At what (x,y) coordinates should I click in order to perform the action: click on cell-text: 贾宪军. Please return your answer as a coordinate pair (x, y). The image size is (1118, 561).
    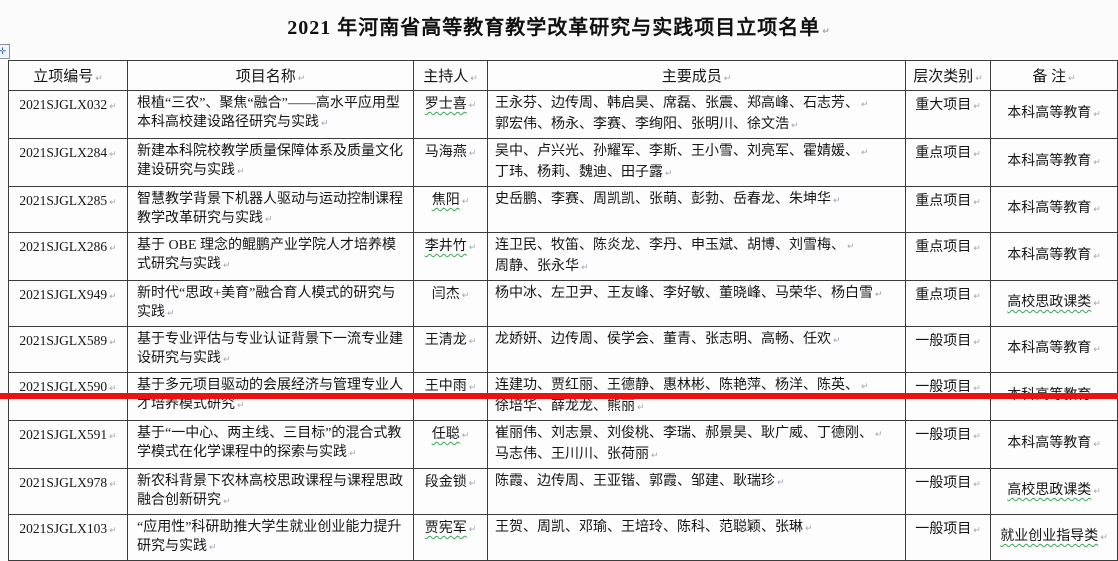
    Looking at the image, I should click on (445, 528).